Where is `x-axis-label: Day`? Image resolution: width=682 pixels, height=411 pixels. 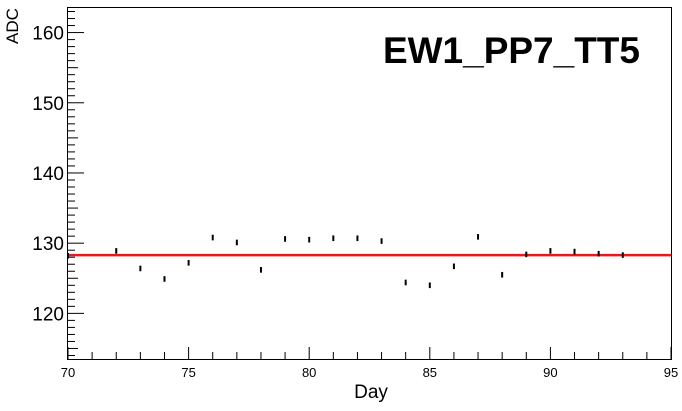
x-axis-label: Day is located at coordinates (371, 392).